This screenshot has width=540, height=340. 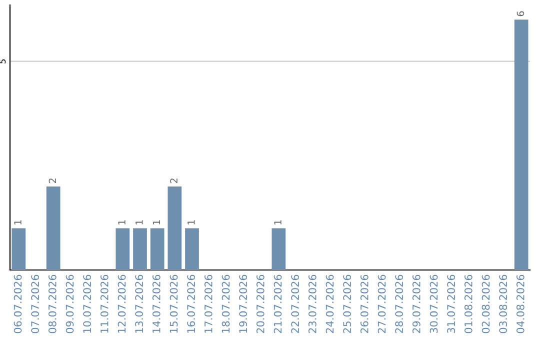 I want to click on x-tick-label: 02.08.2026, so click(x=486, y=304).